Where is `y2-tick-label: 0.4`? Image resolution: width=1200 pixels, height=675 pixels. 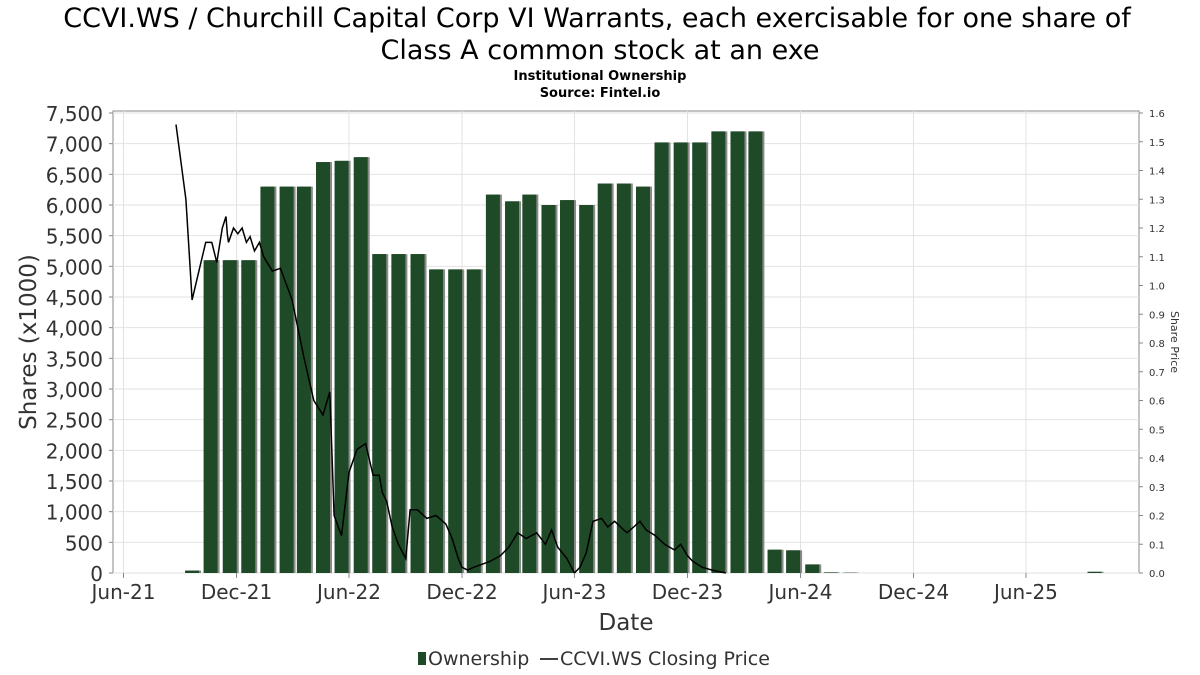
y2-tick-label: 0.4 is located at coordinates (1157, 459).